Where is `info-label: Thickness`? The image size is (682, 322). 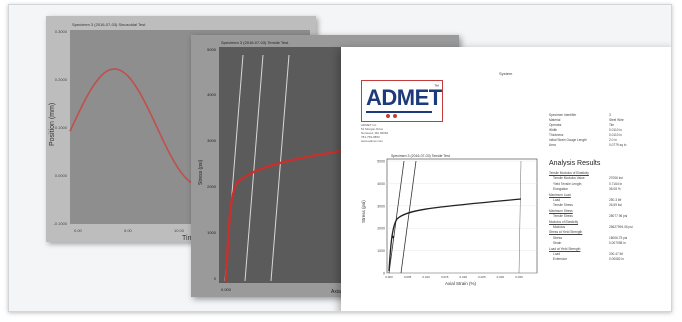
info-label: Thickness is located at coordinates (556, 135).